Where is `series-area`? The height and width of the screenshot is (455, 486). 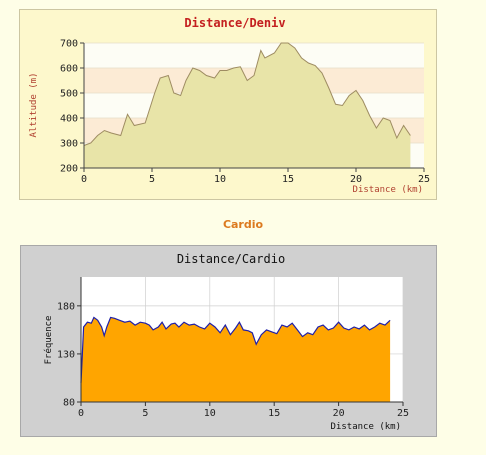 series-area is located at coordinates (236, 359).